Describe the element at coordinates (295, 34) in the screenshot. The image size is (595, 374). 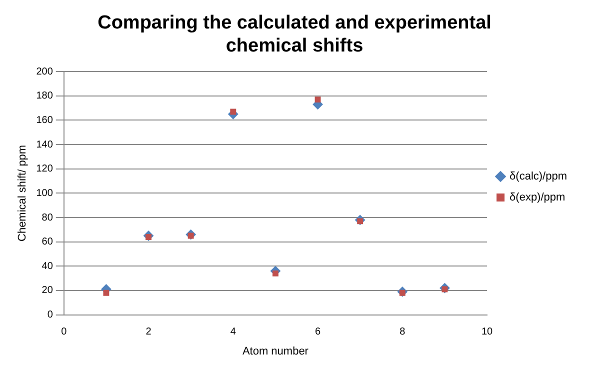
I see `chart-title: Comparing the calculated and experimental chemical shifts` at that location.